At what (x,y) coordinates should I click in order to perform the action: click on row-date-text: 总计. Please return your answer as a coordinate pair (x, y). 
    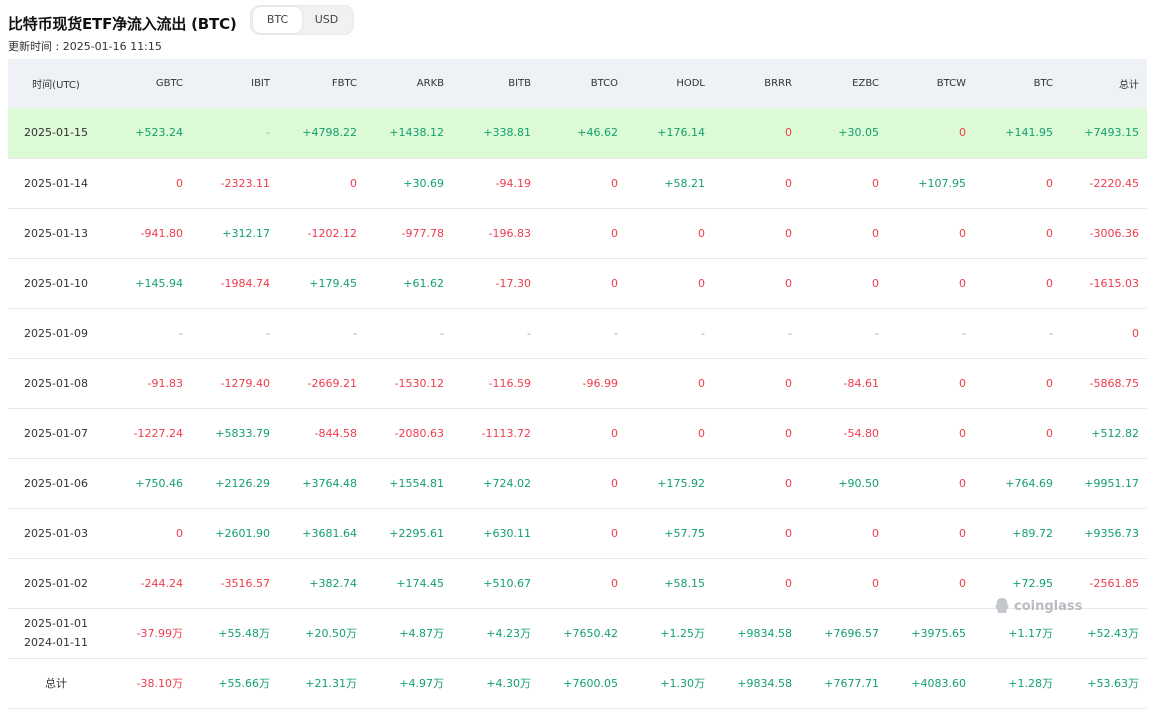
    Looking at the image, I should click on (56, 683).